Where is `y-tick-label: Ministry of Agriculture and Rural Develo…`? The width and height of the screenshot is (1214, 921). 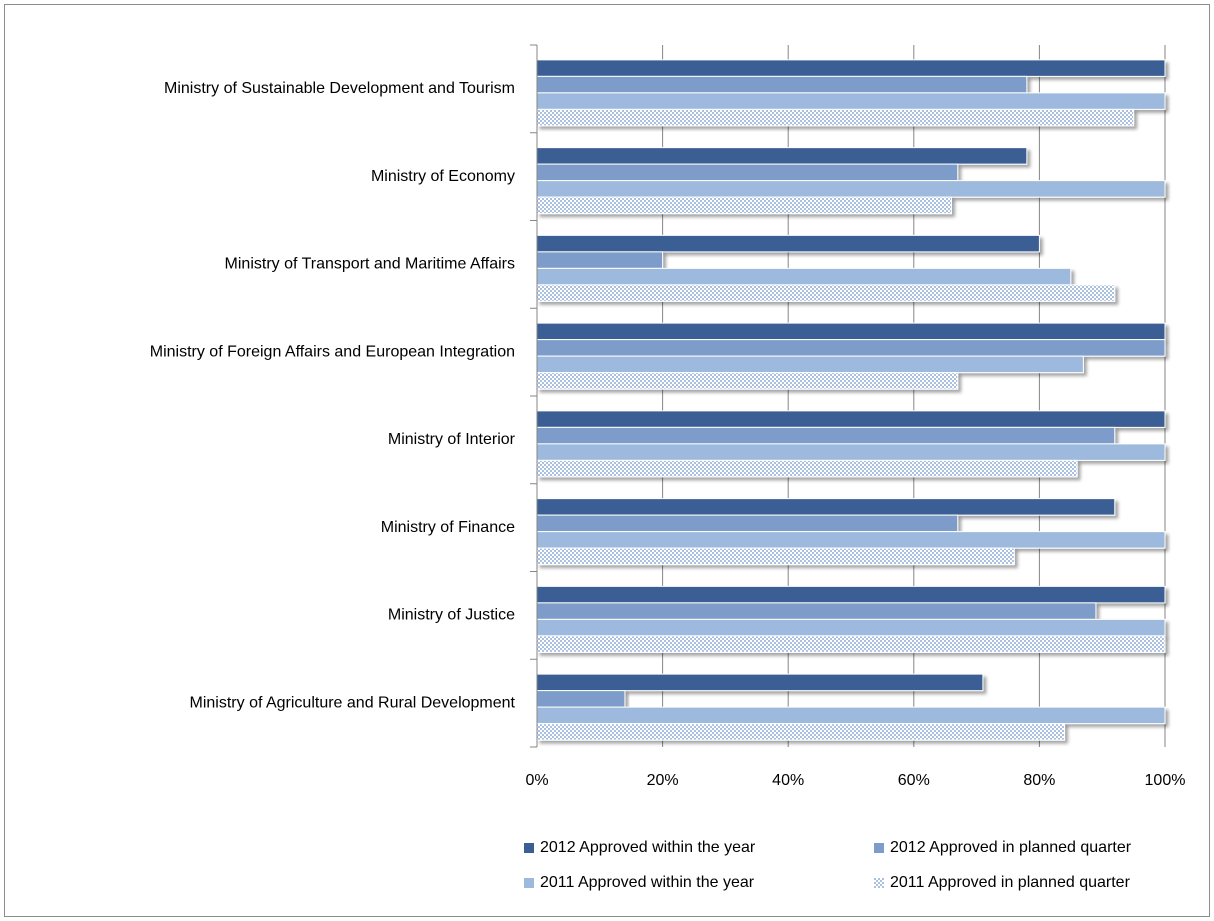
y-tick-label: Ministry of Agriculture and Rural Develo… is located at coordinates (353, 702).